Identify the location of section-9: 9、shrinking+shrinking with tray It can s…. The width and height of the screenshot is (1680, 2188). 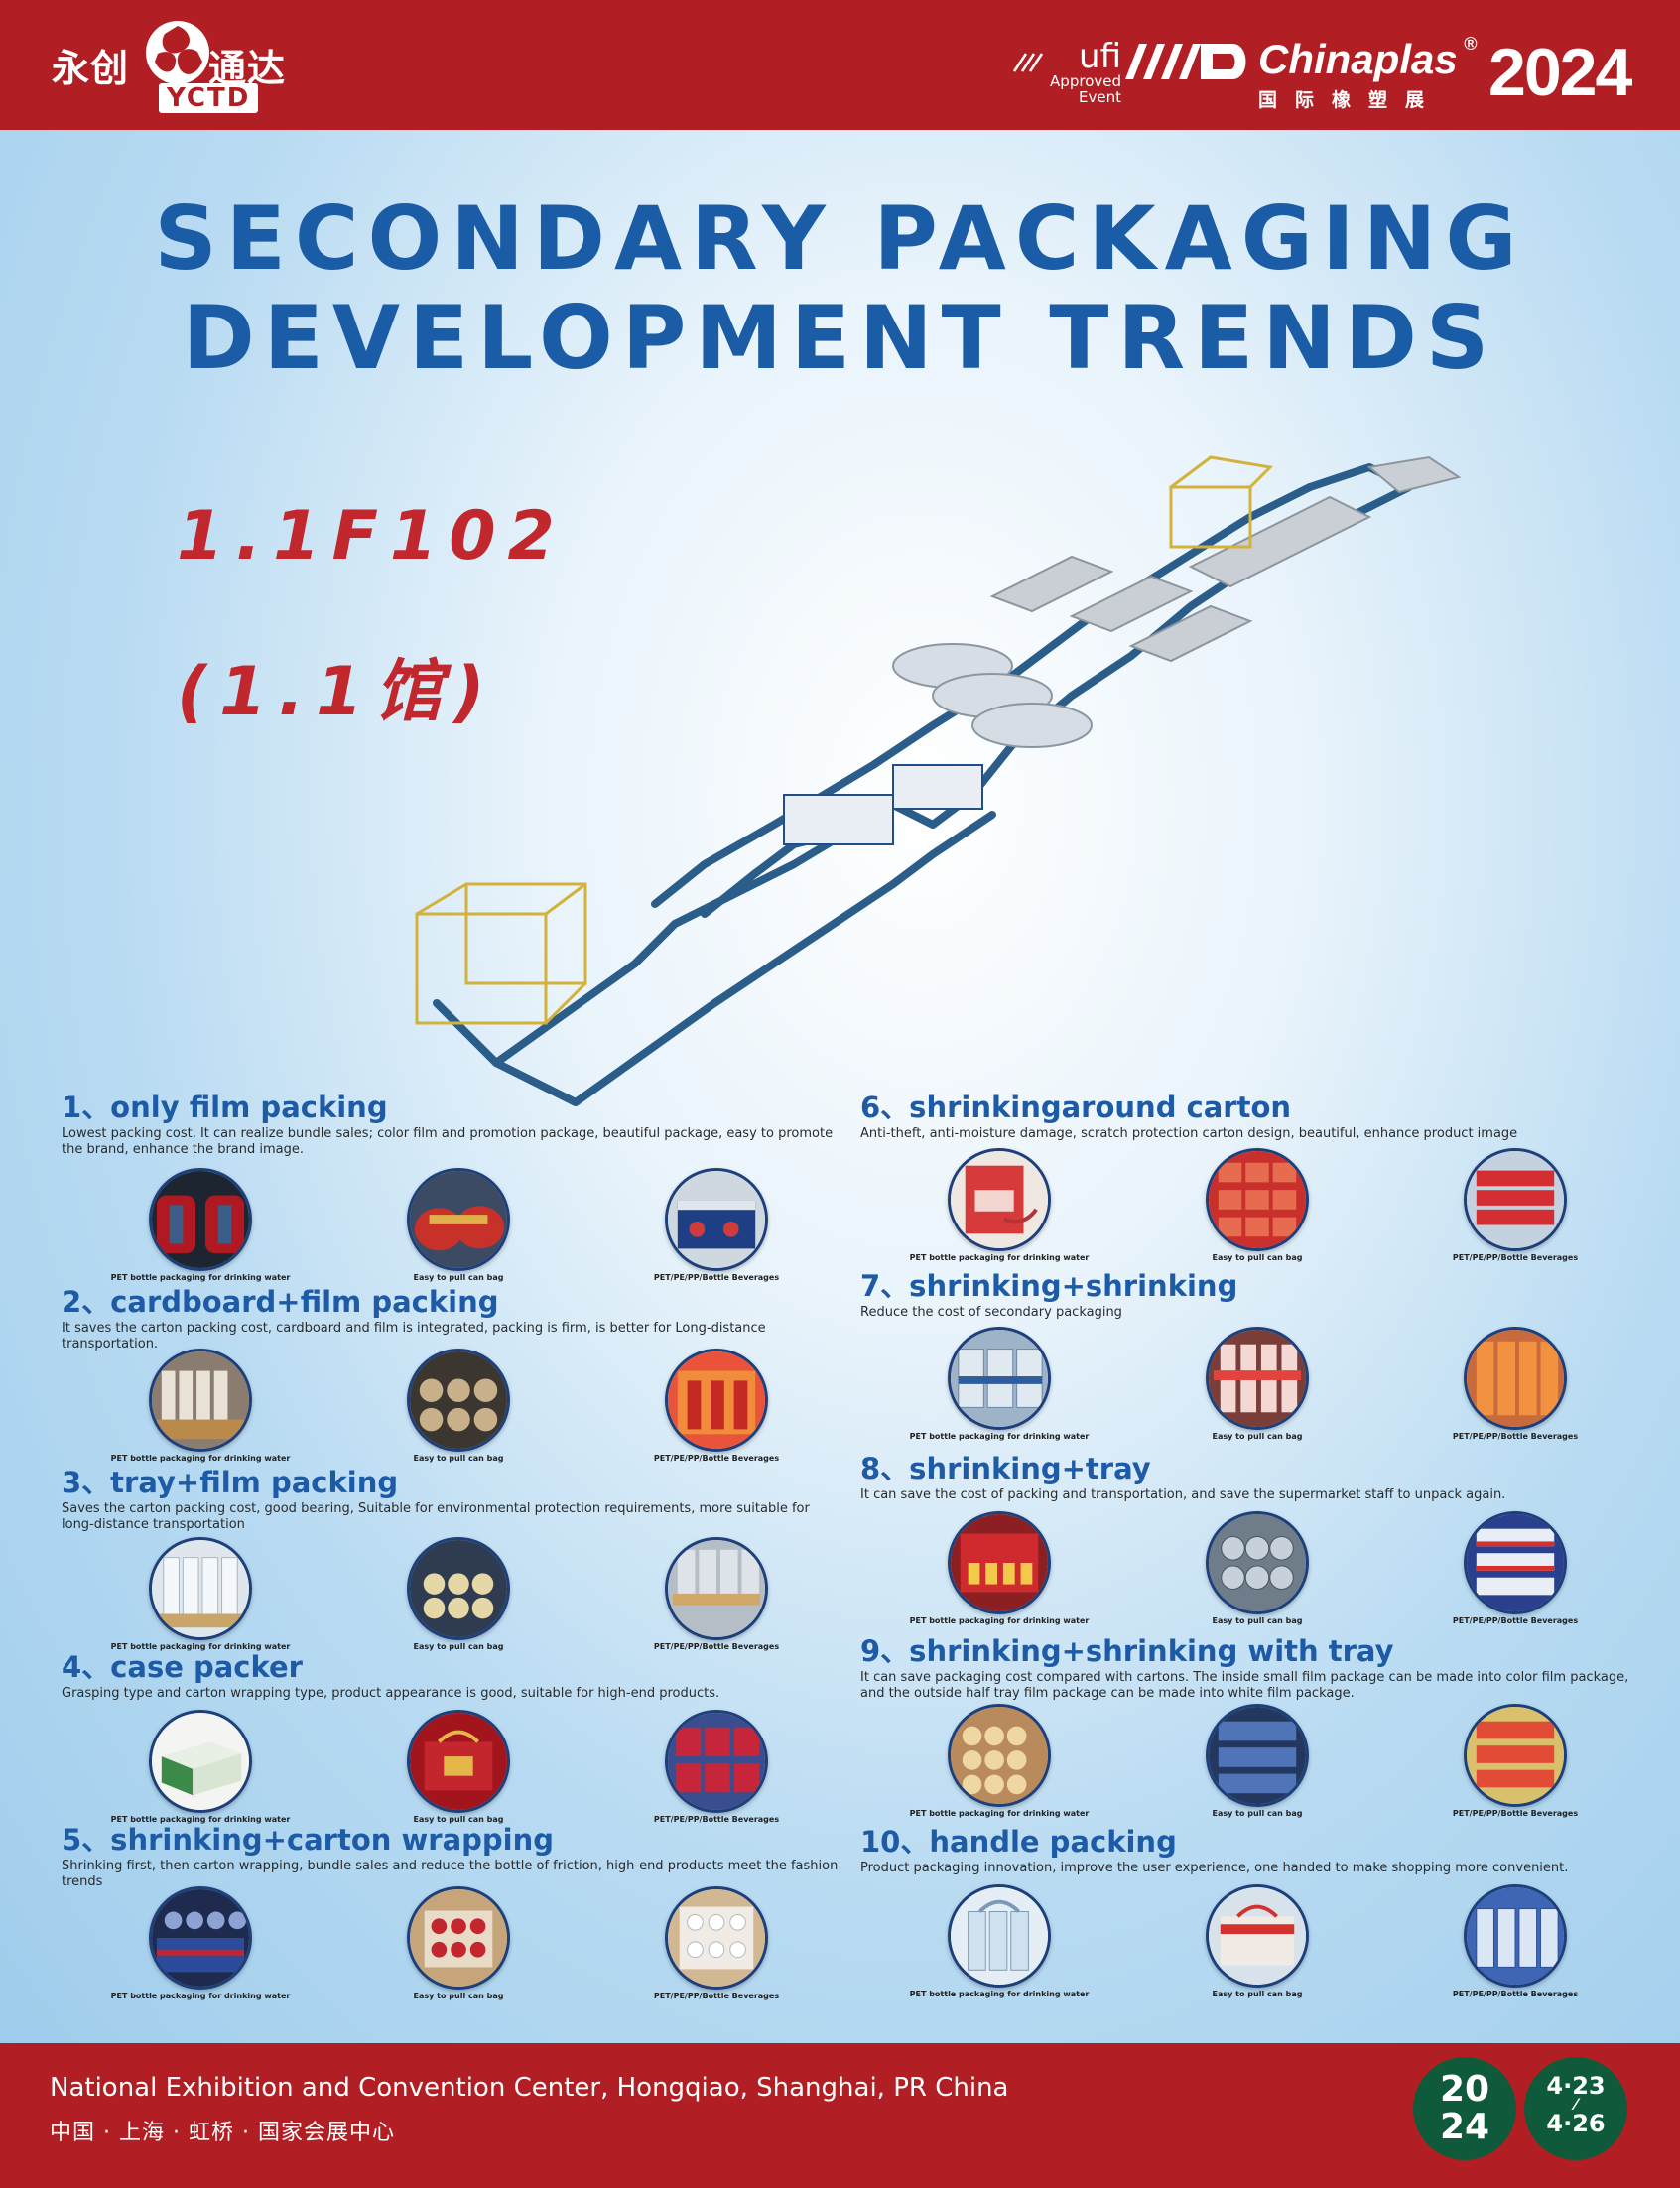
(1257, 1668).